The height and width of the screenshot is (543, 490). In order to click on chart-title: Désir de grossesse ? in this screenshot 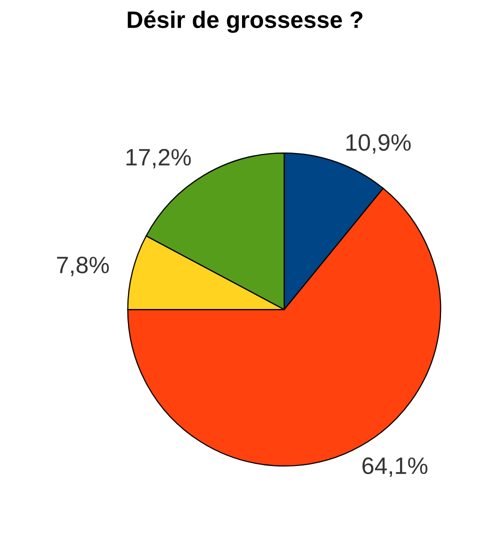, I will do `click(245, 21)`.